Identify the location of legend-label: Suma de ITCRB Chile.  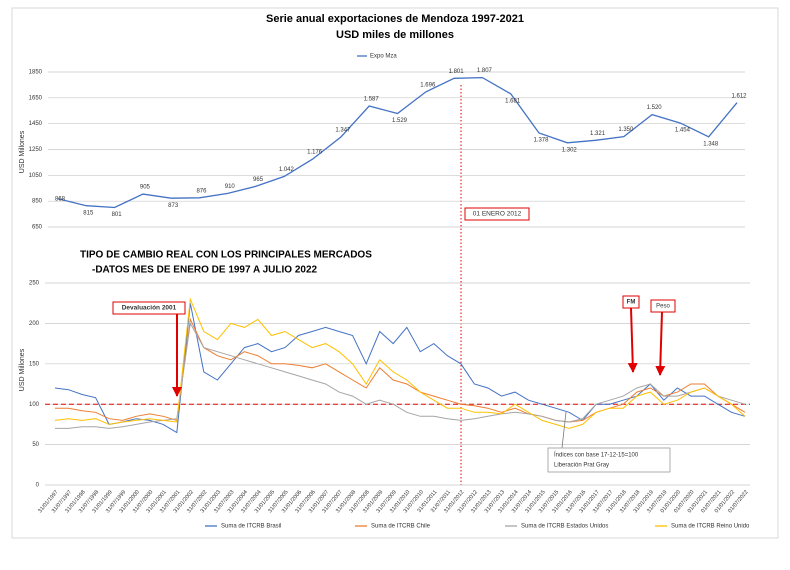
(401, 527).